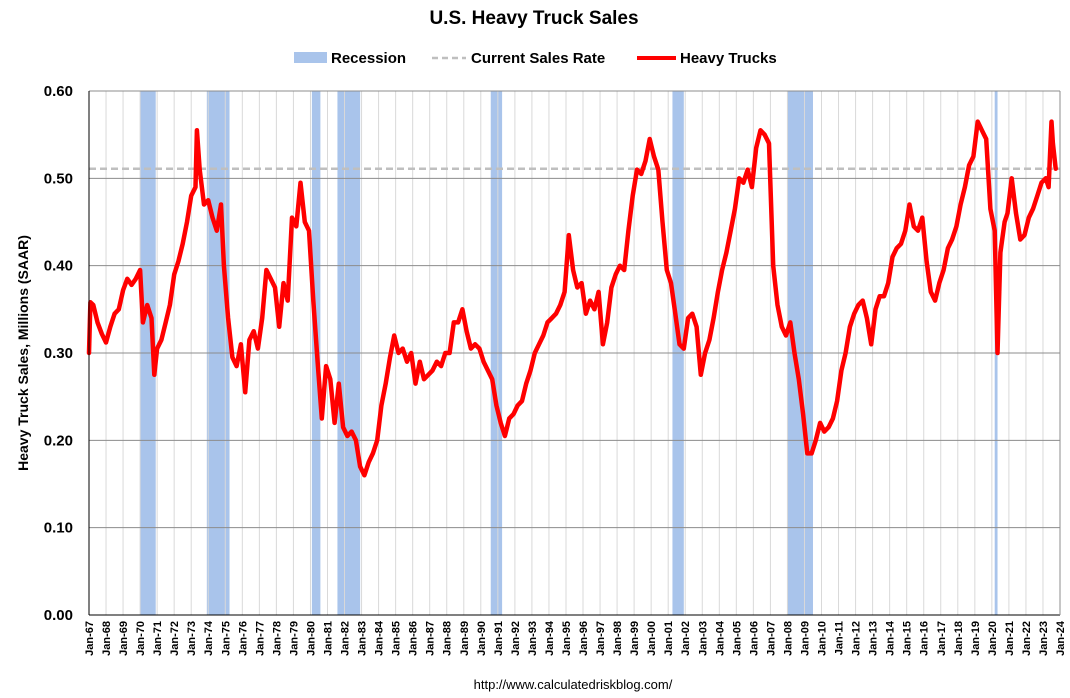 The image size is (1070, 698). I want to click on x-tick-label: Jan-19, so click(976, 638).